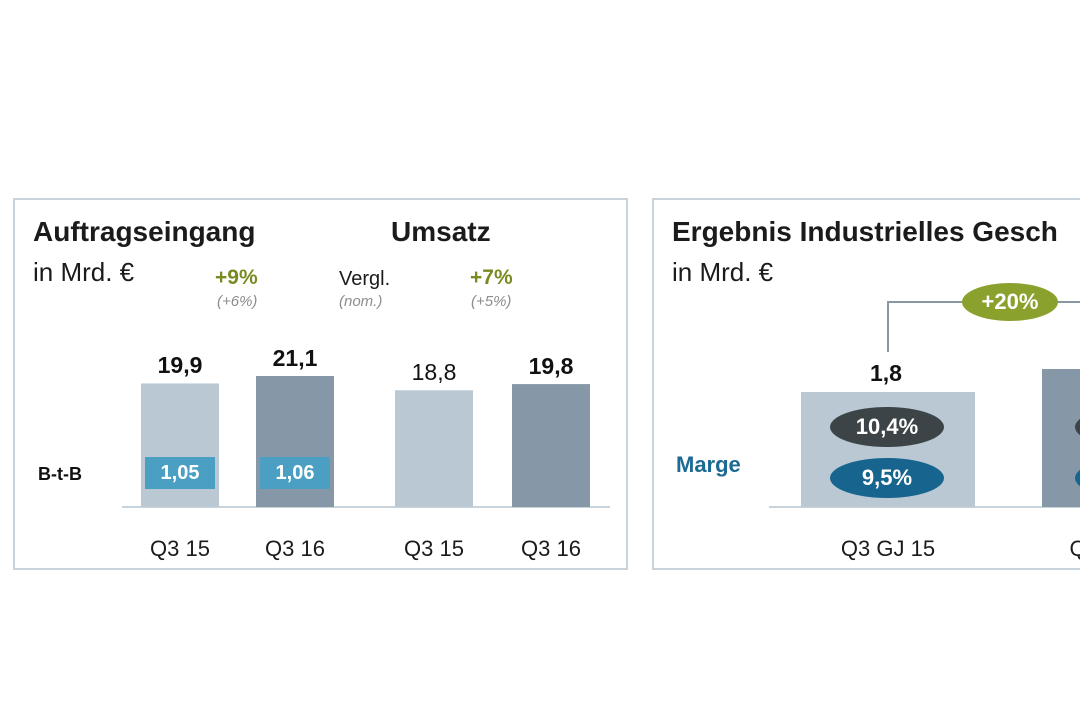  I want to click on orders-growth: +9%, so click(236, 277).